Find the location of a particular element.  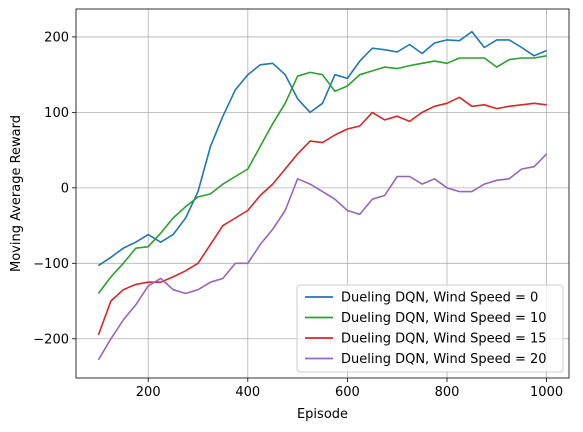

y-tick-label: −100 is located at coordinates (51, 264).